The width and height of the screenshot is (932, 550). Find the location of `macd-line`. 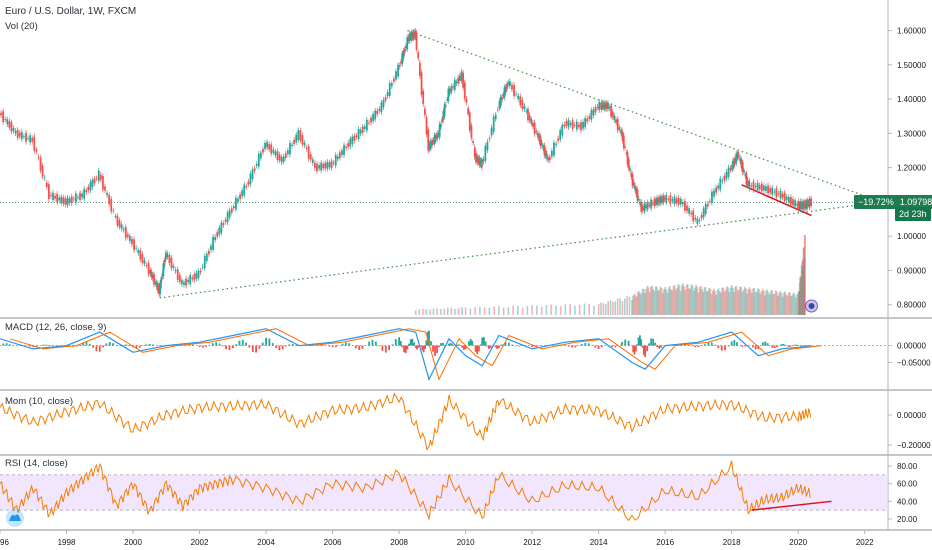

macd-line is located at coordinates (406, 354).